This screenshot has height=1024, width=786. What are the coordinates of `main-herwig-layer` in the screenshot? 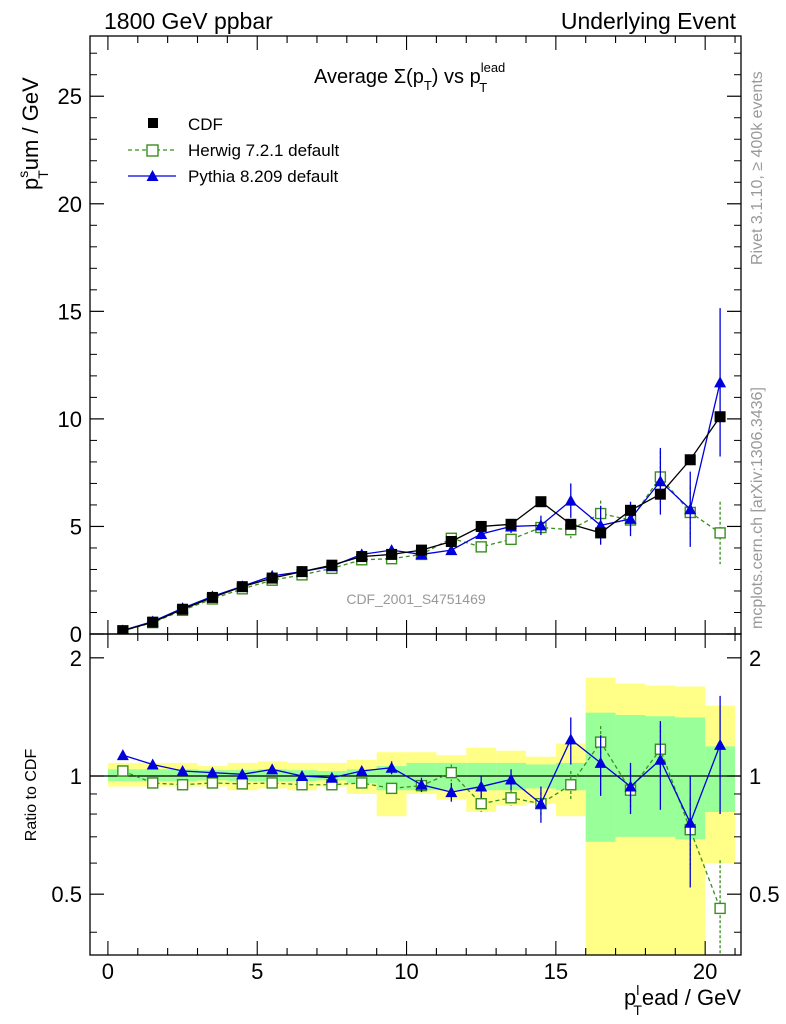 It's located at (421, 542).